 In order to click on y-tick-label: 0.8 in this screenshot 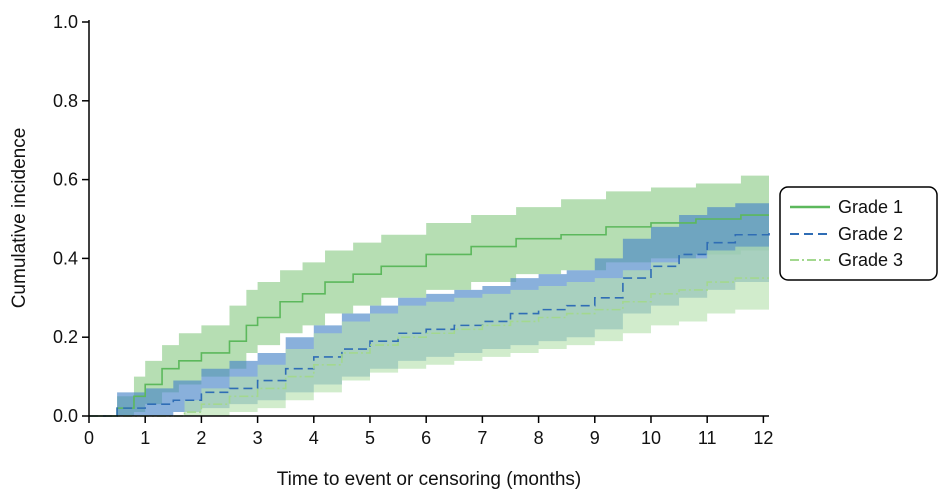, I will do `click(65, 101)`.